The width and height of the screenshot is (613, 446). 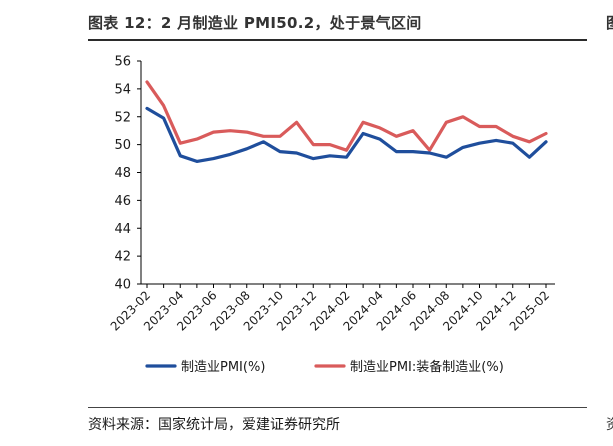 What do you see at coordinates (122, 229) in the screenshot?
I see `y-tick-label: 44` at bounding box center [122, 229].